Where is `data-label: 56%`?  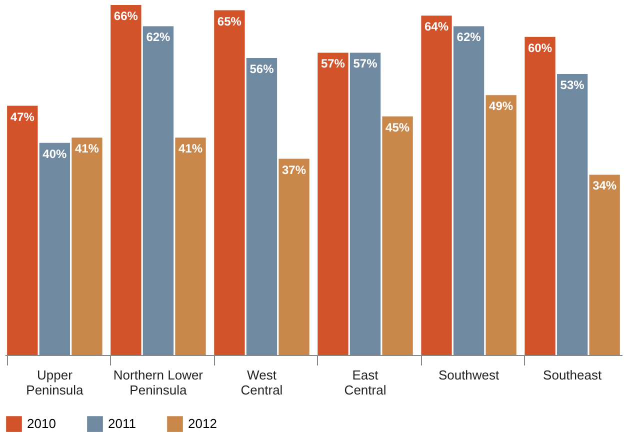
data-label: 56% is located at coordinates (262, 69).